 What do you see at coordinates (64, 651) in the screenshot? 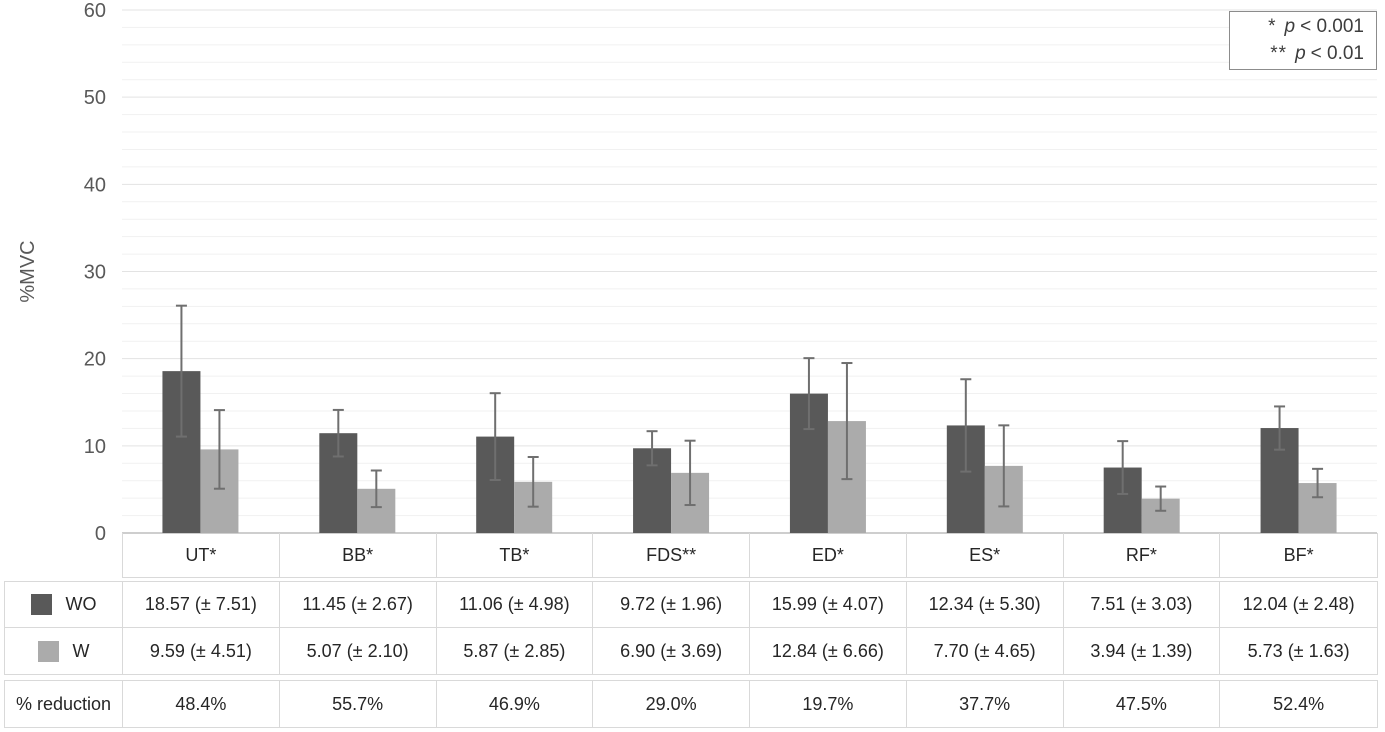
I see `legend-key-w: W` at bounding box center [64, 651].